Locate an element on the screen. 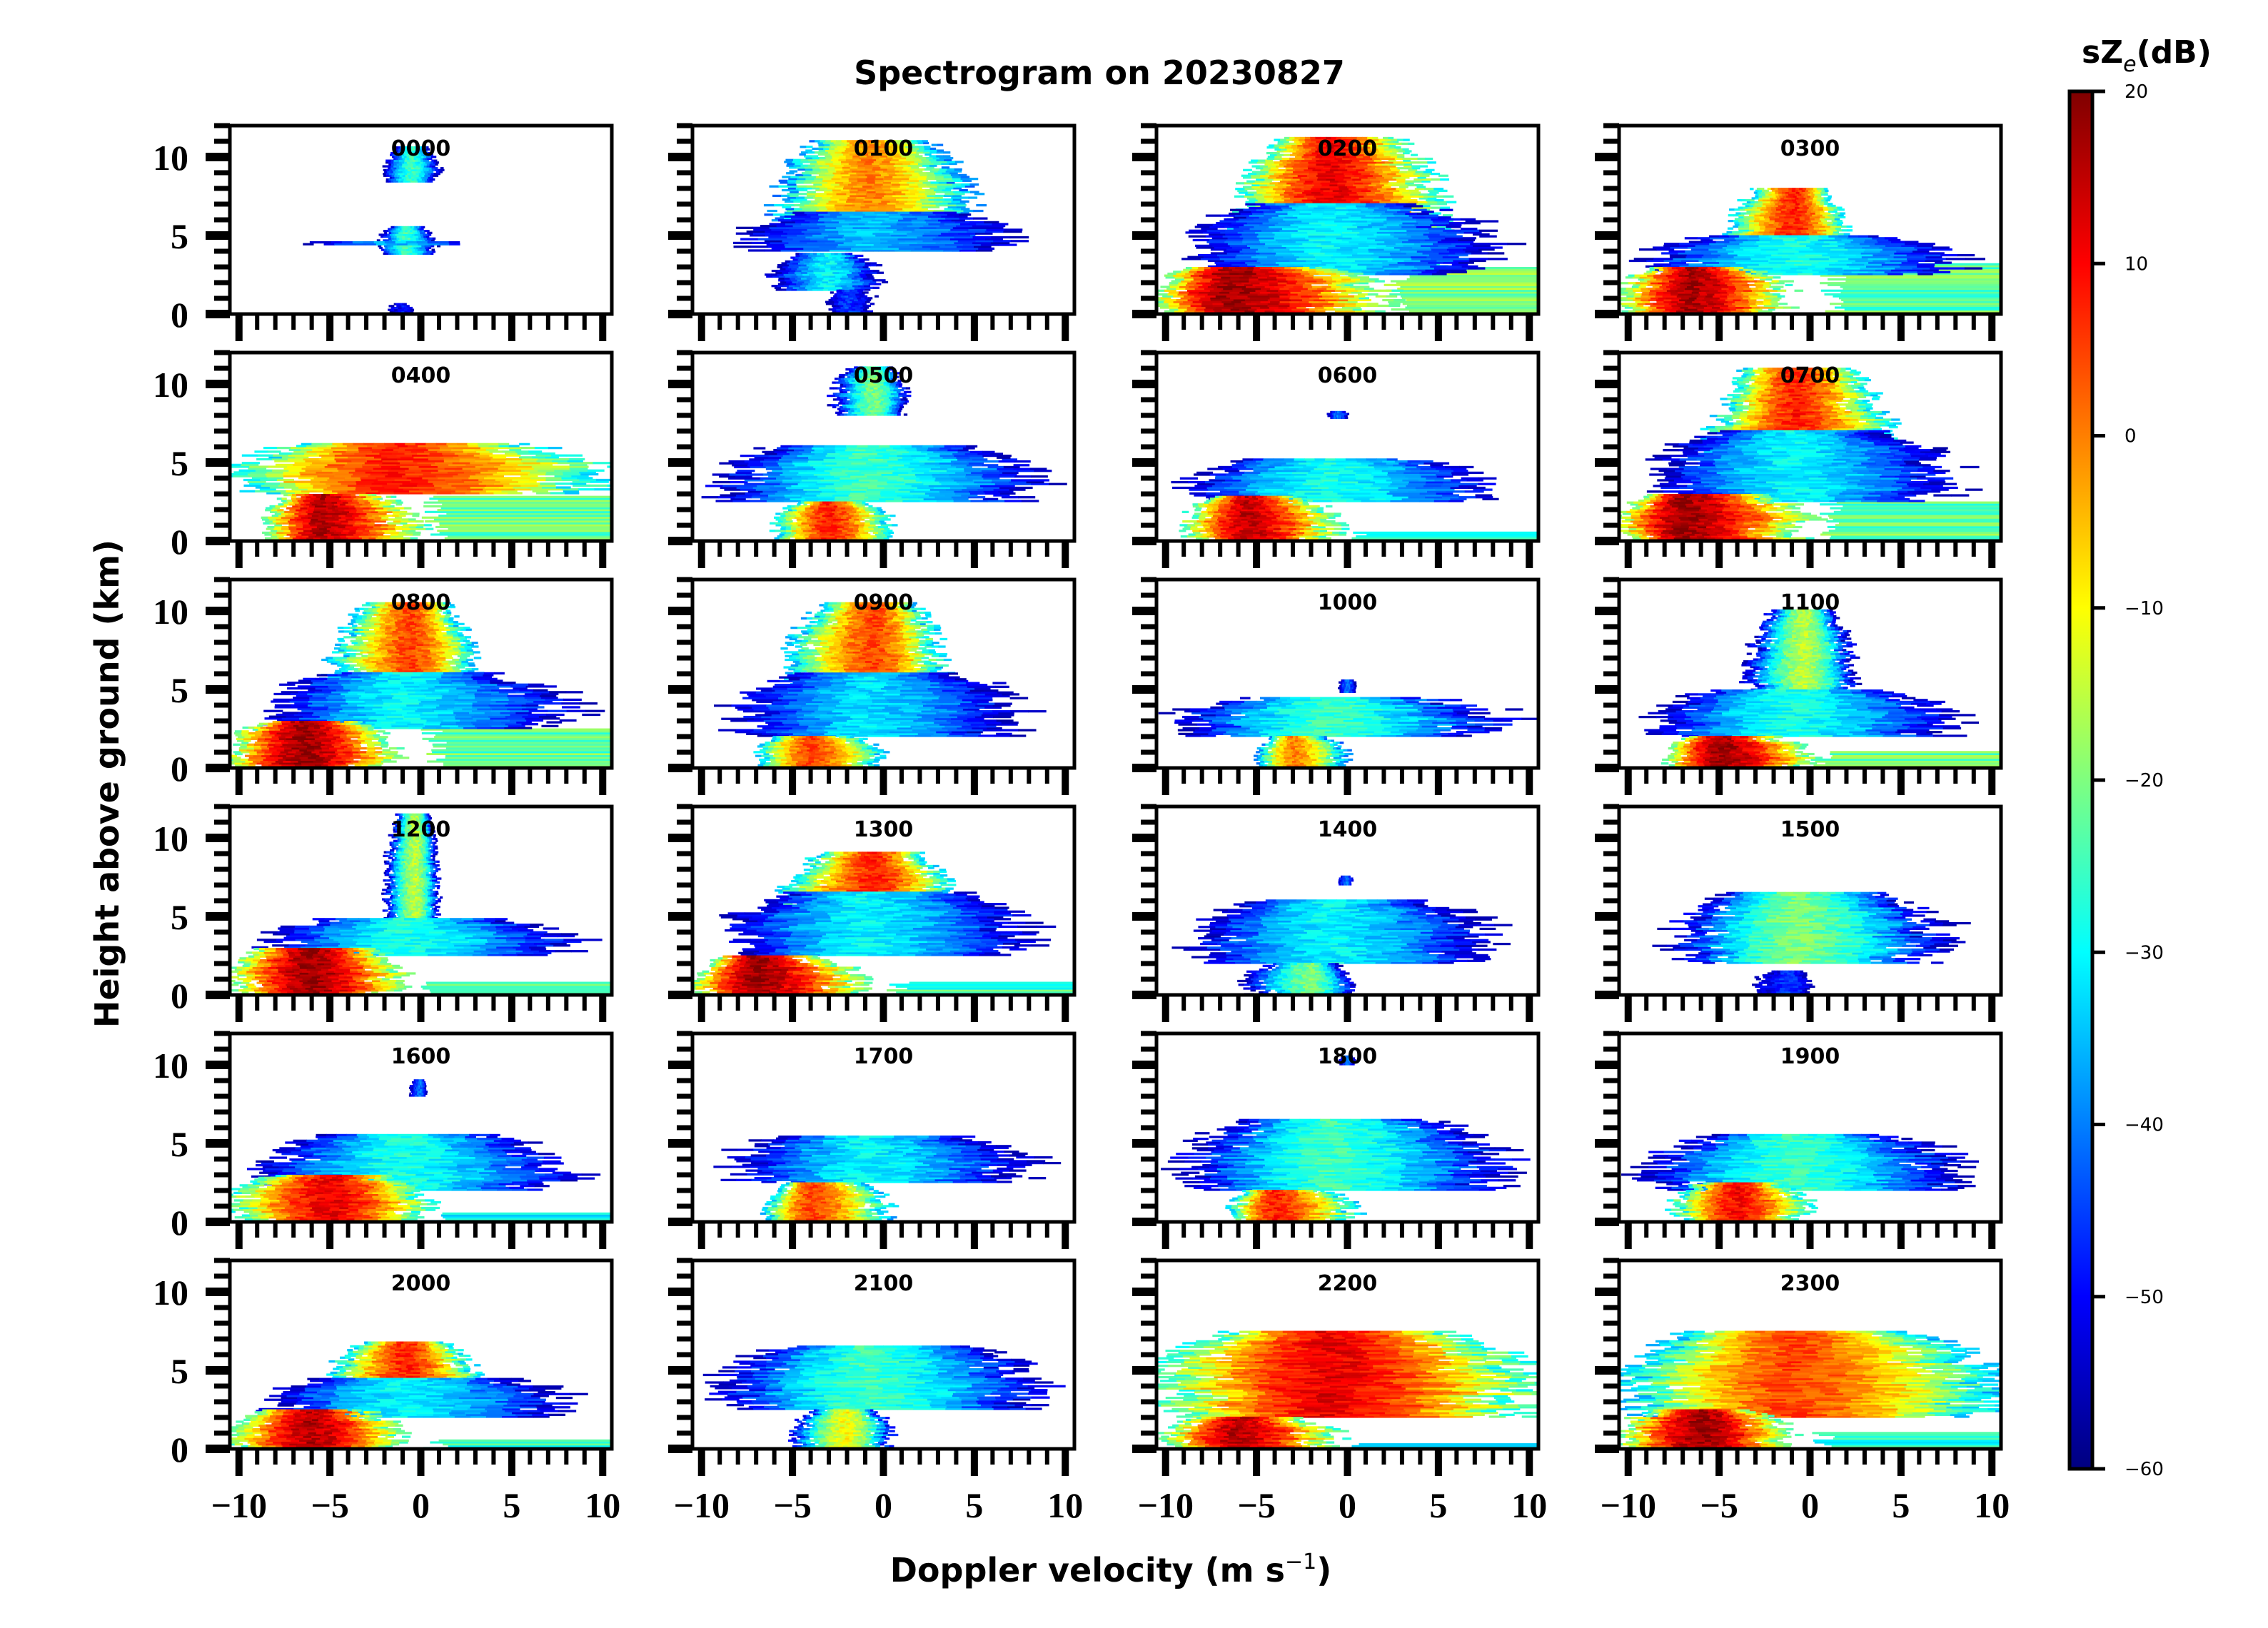 Image resolution: width=2268 pixels, height=1628 pixels. figure-title: Spectrogram on 20230827 is located at coordinates (1099, 73).